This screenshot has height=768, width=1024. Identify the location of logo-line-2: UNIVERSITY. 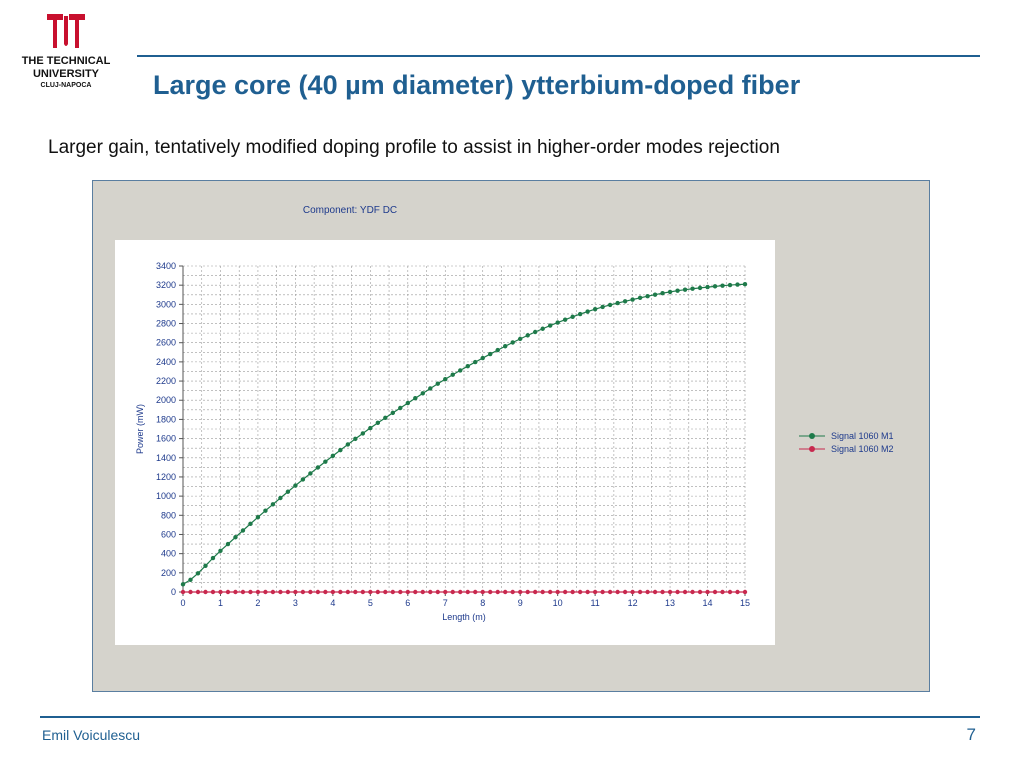
(65, 74).